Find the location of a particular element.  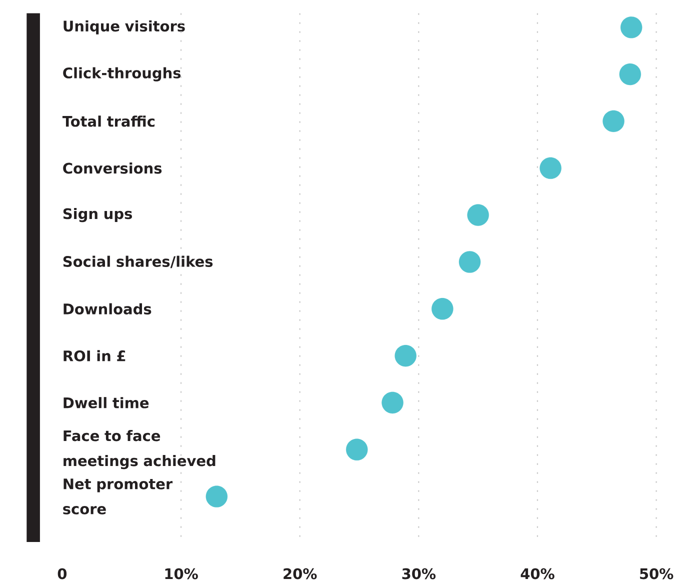

x-tick-label: 20% is located at coordinates (300, 574).